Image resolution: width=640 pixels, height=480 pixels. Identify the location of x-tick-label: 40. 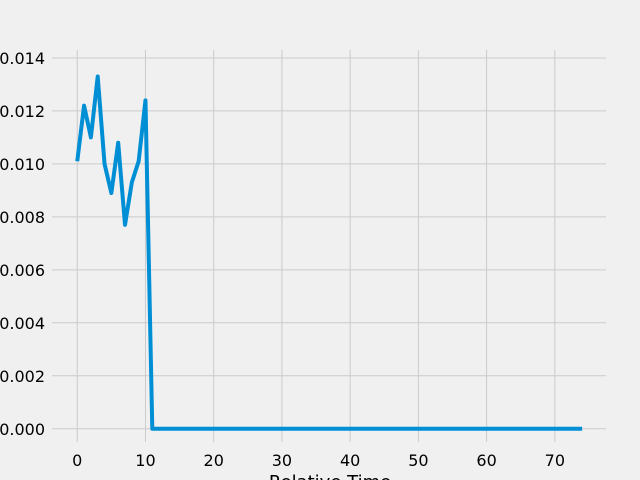
(350, 460).